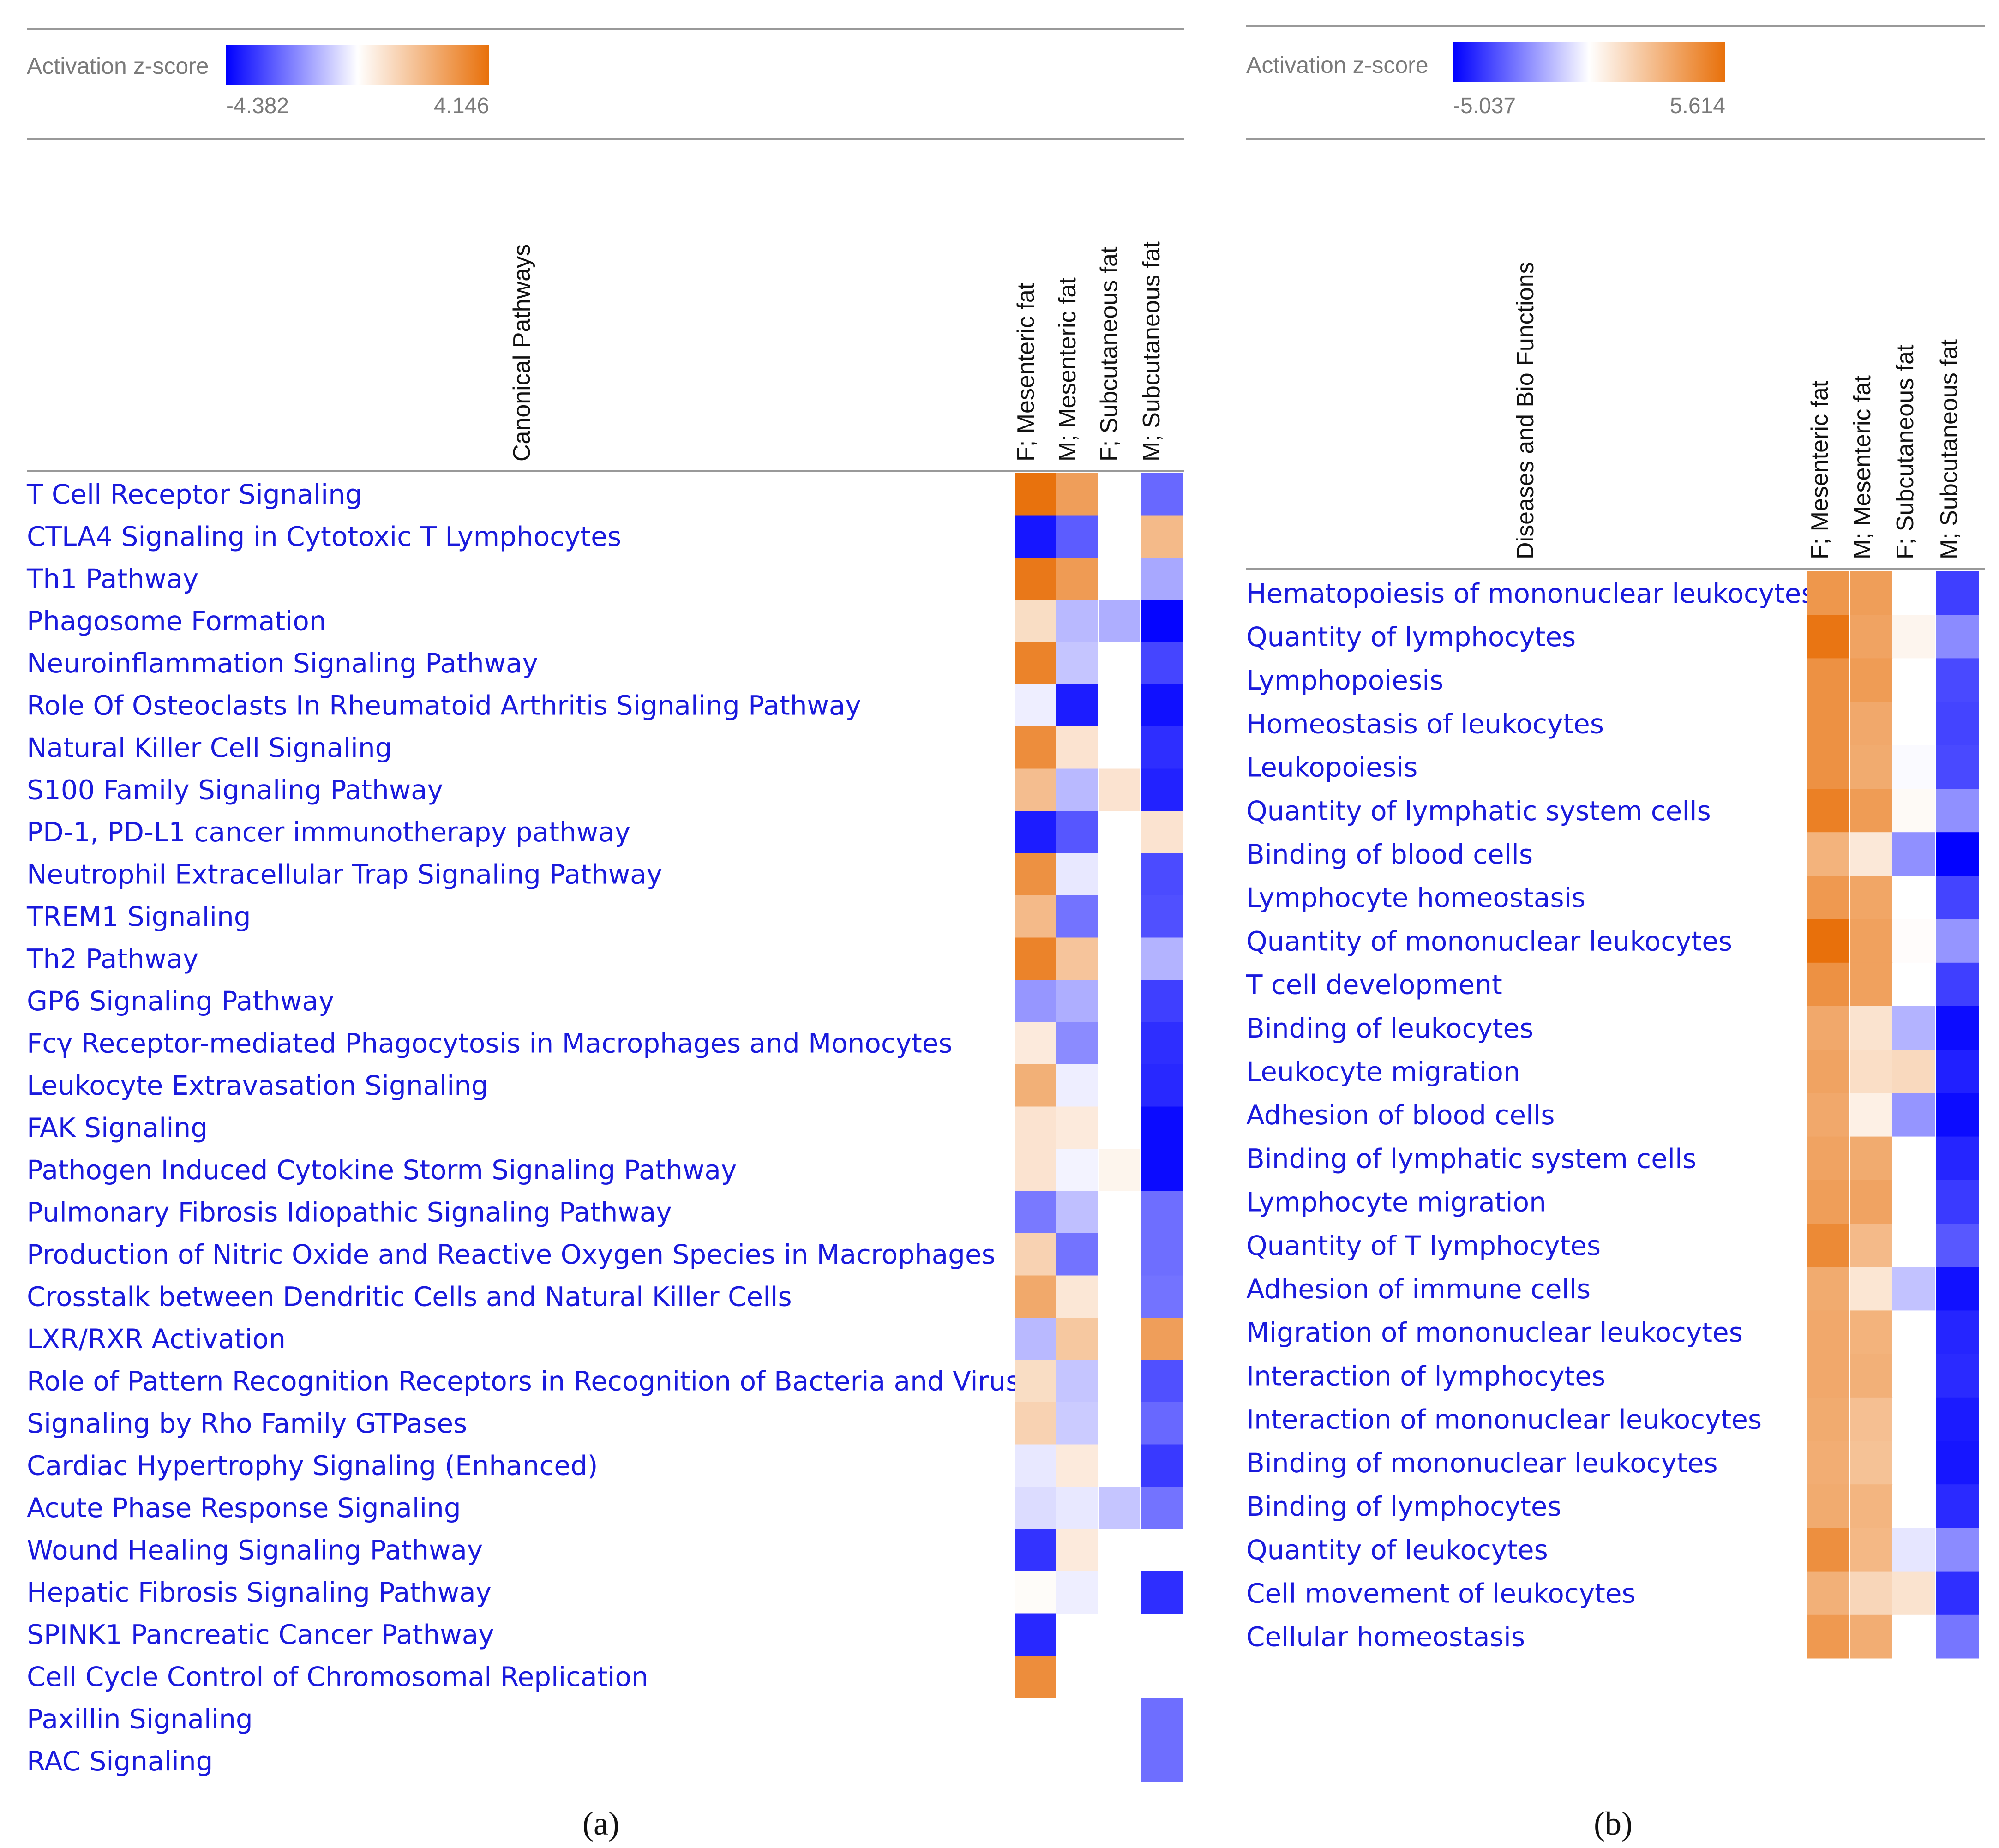 This screenshot has width=1999, height=1848. What do you see at coordinates (1871, 1463) in the screenshot?
I see `panel-b-cell-r20-c1` at bounding box center [1871, 1463].